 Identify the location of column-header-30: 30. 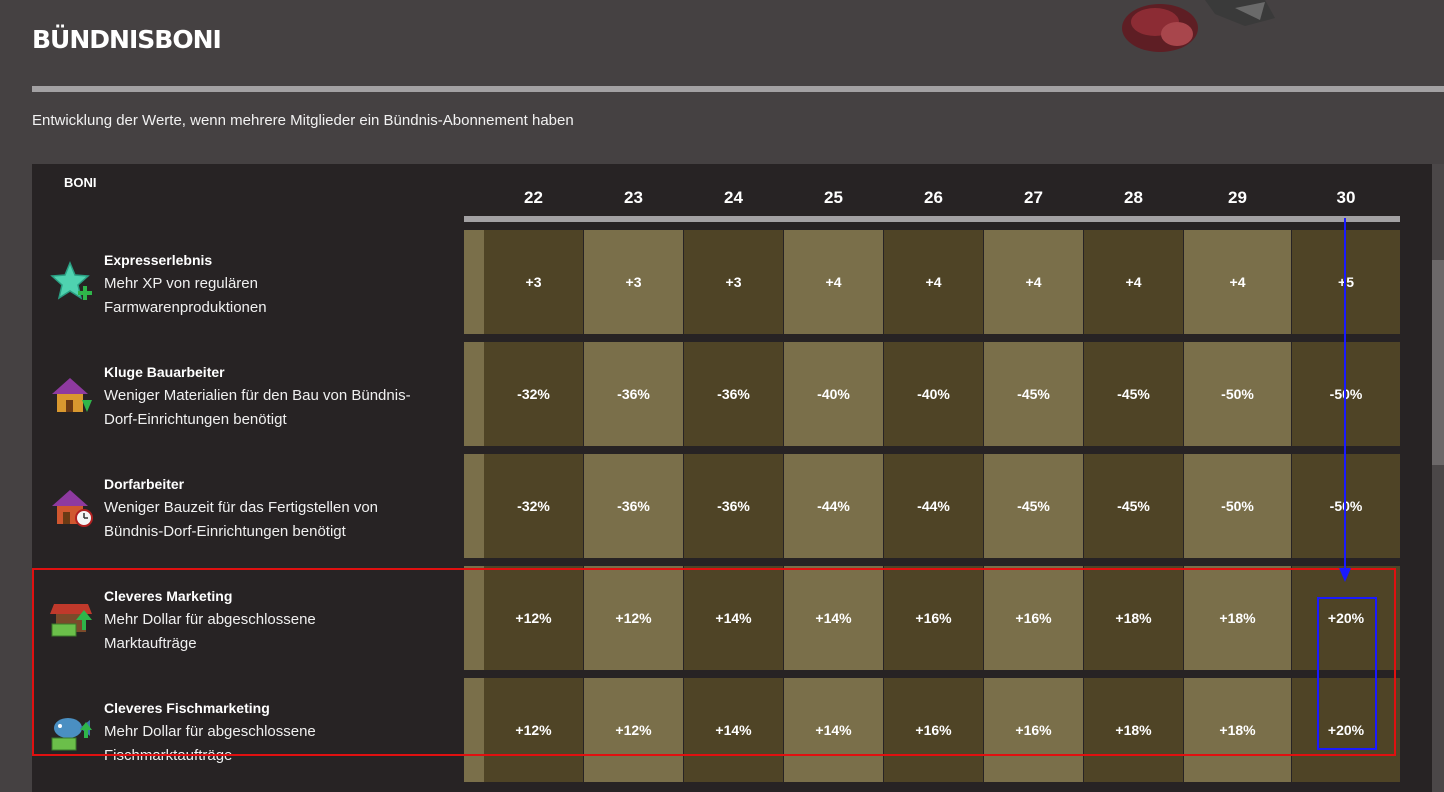
(1346, 197).